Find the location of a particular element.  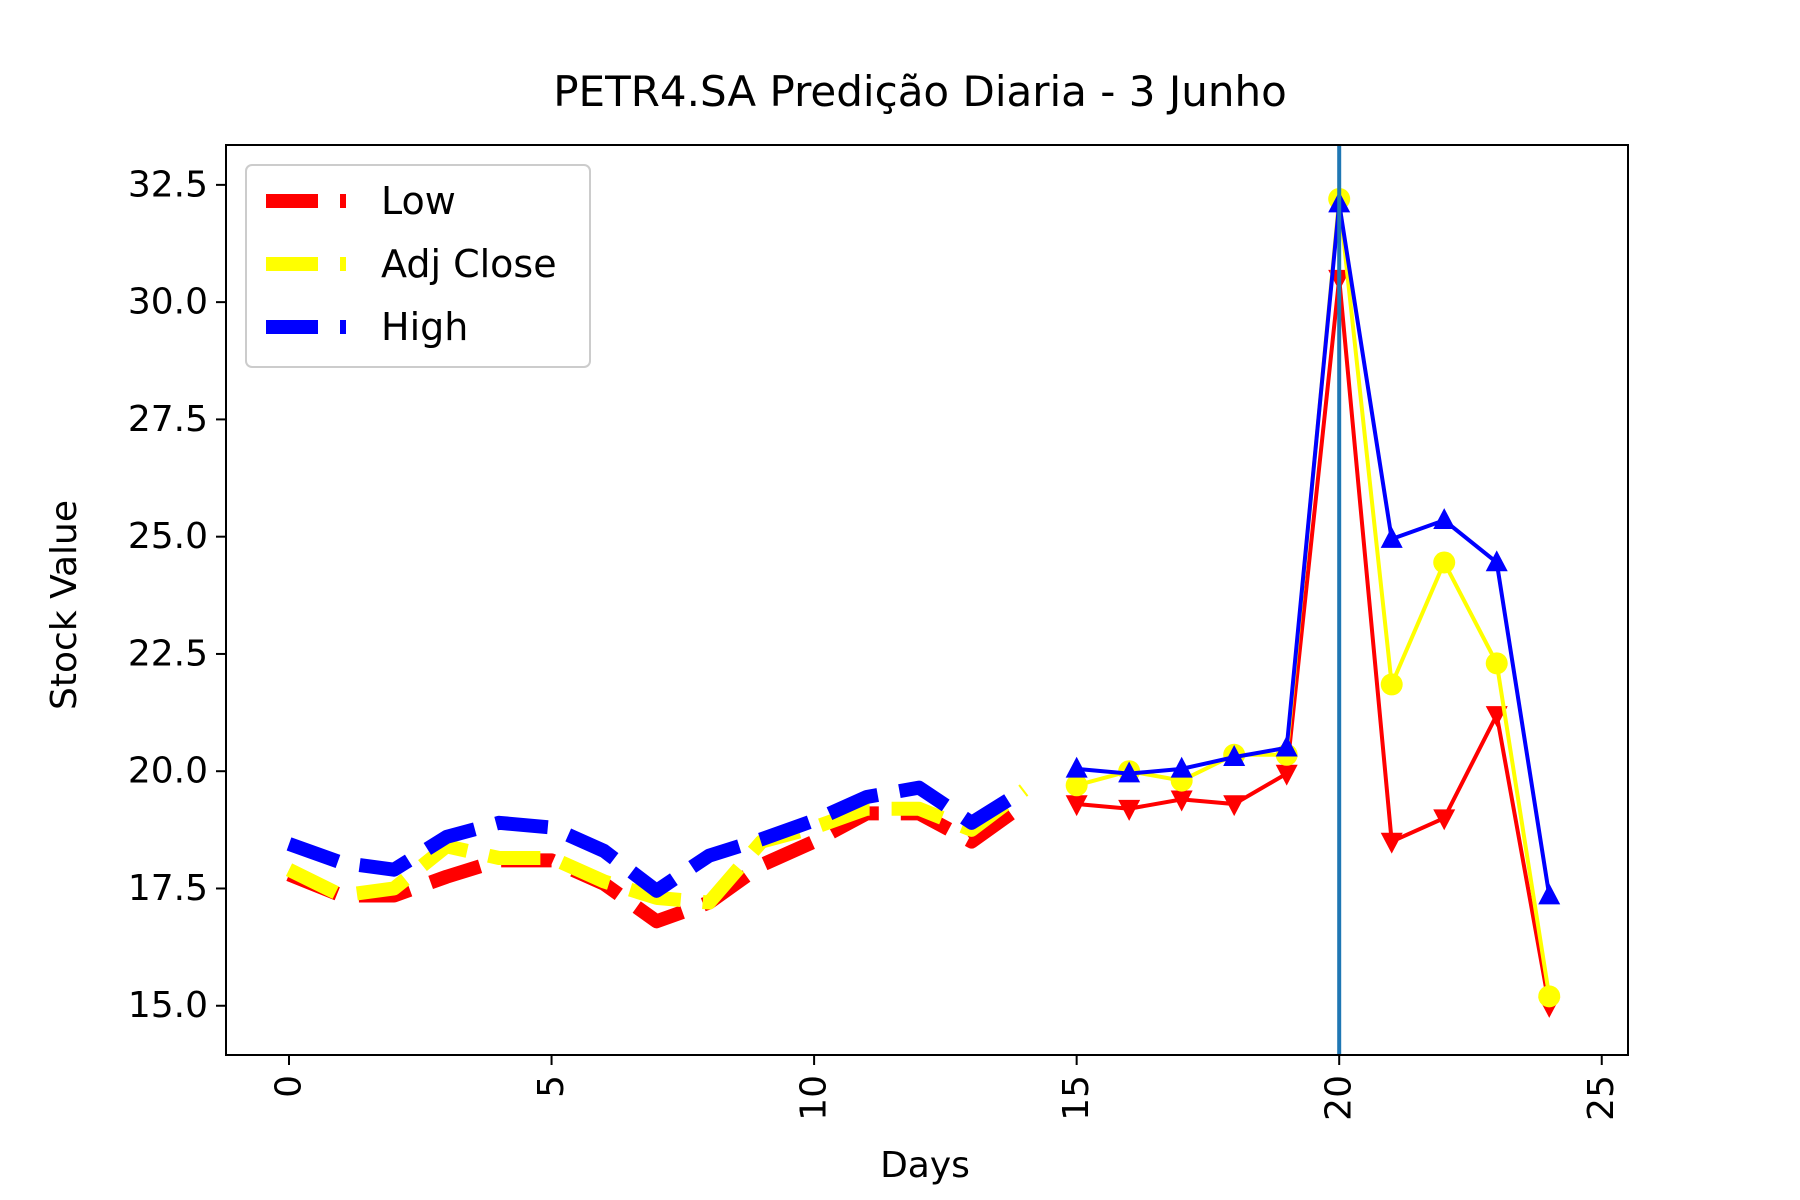

y-tick-label: 27.5 is located at coordinates (168, 419).